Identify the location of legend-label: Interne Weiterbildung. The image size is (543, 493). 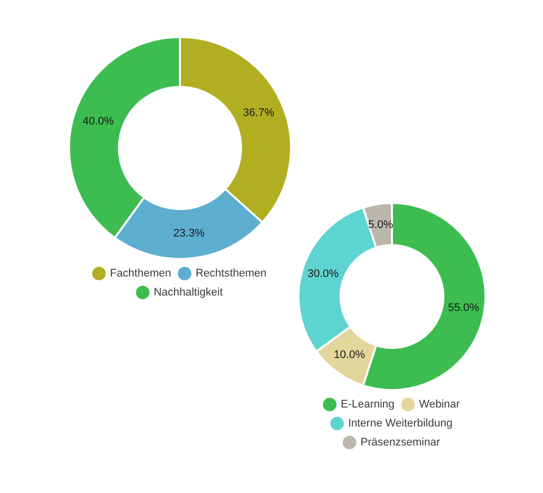
(400, 424).